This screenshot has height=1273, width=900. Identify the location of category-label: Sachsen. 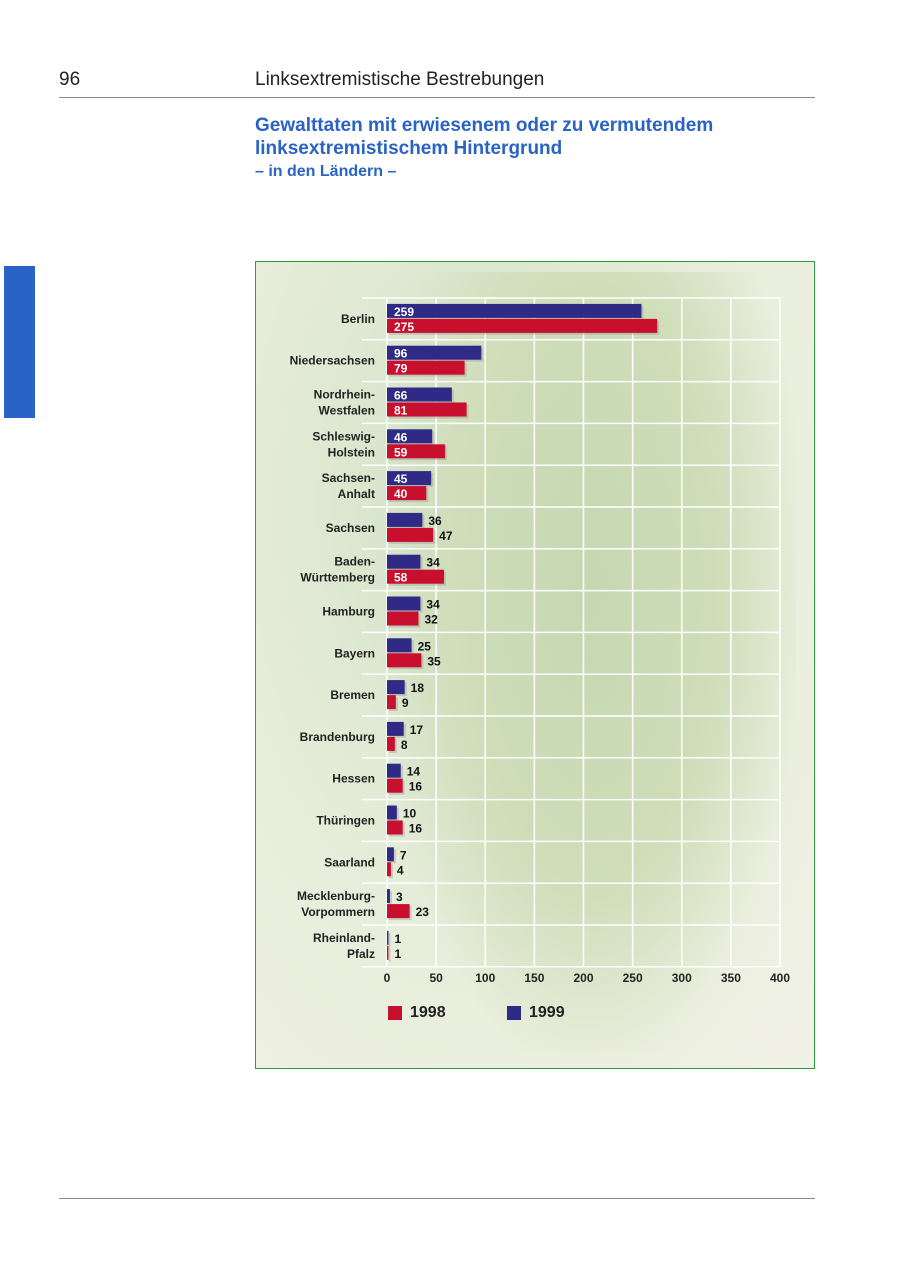
(350, 528).